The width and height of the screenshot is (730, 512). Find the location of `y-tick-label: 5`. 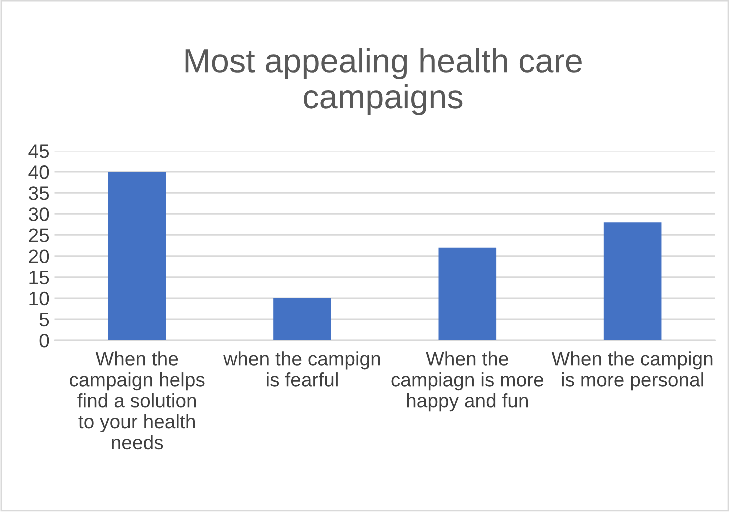

y-tick-label: 5 is located at coordinates (45, 320).